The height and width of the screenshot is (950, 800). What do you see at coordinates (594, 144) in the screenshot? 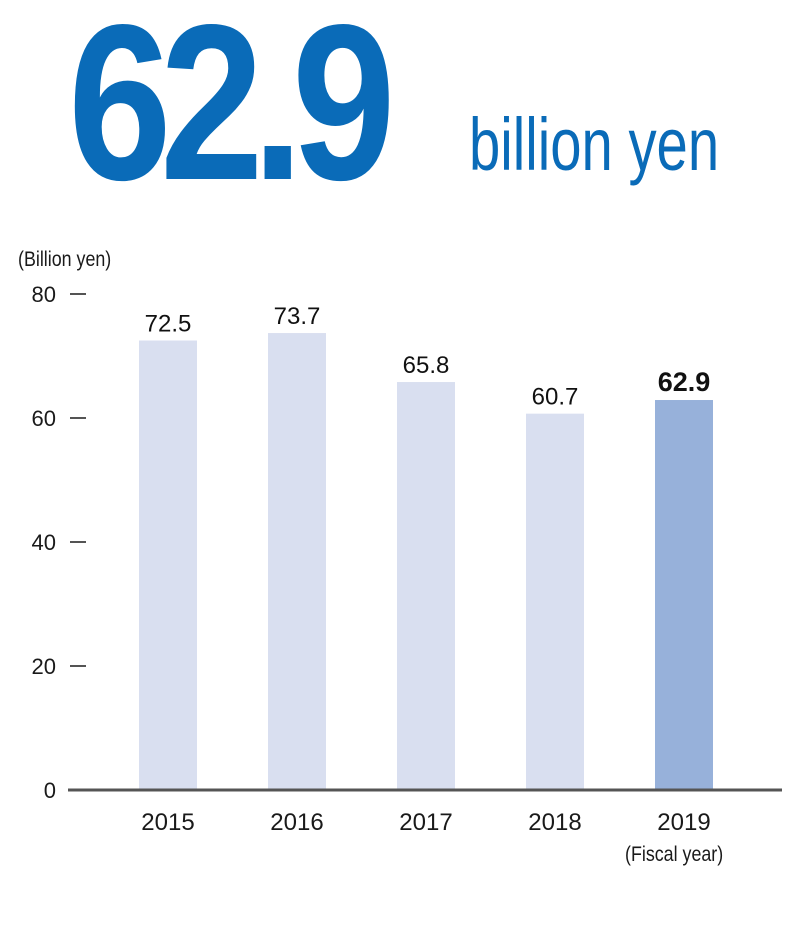
I see `headline-unit: billion yen` at bounding box center [594, 144].